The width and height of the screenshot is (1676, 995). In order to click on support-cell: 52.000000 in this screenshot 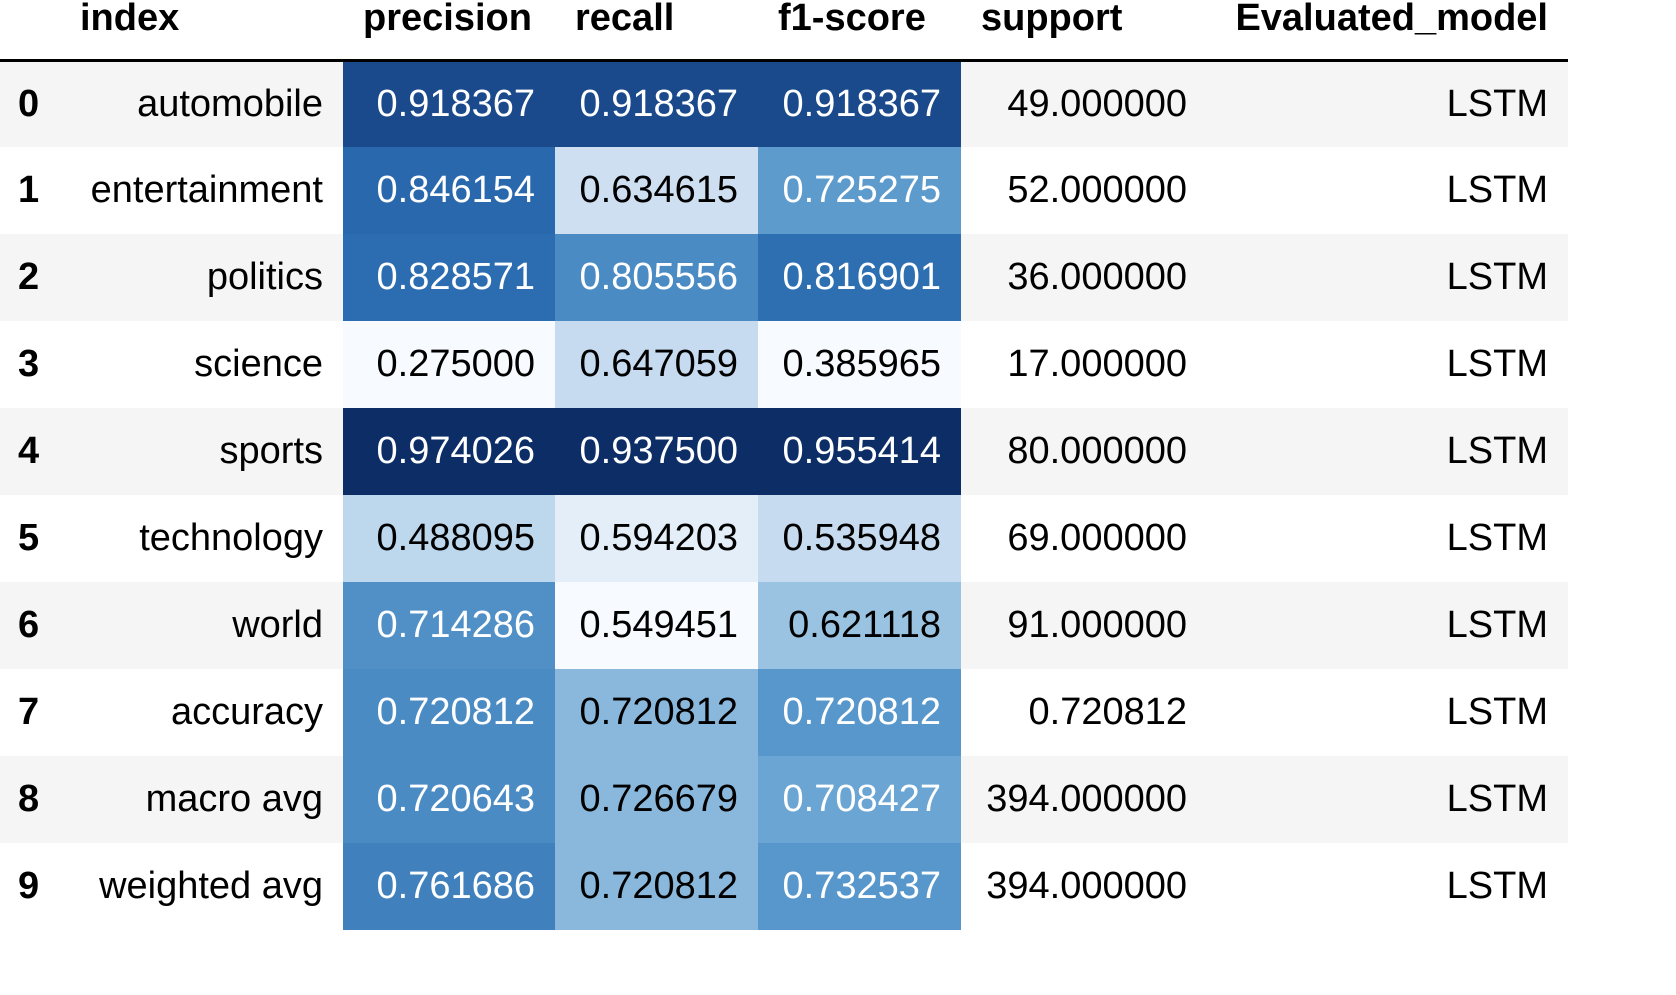, I will do `click(1097, 190)`.